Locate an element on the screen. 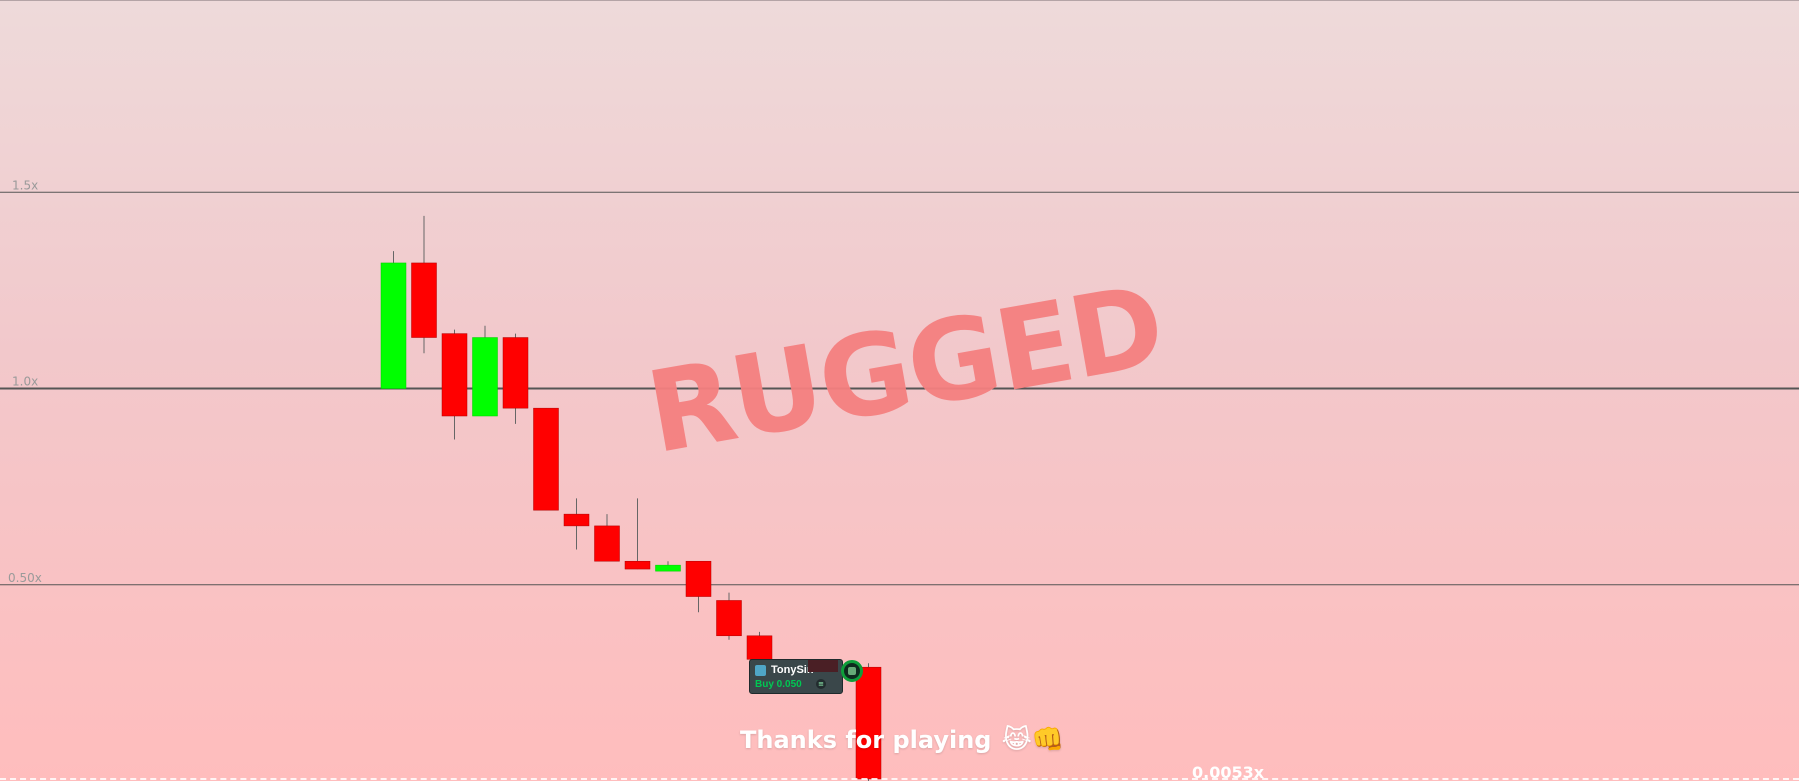 The height and width of the screenshot is (781, 1799). y-tick-label: 0.50x is located at coordinates (25, 578).